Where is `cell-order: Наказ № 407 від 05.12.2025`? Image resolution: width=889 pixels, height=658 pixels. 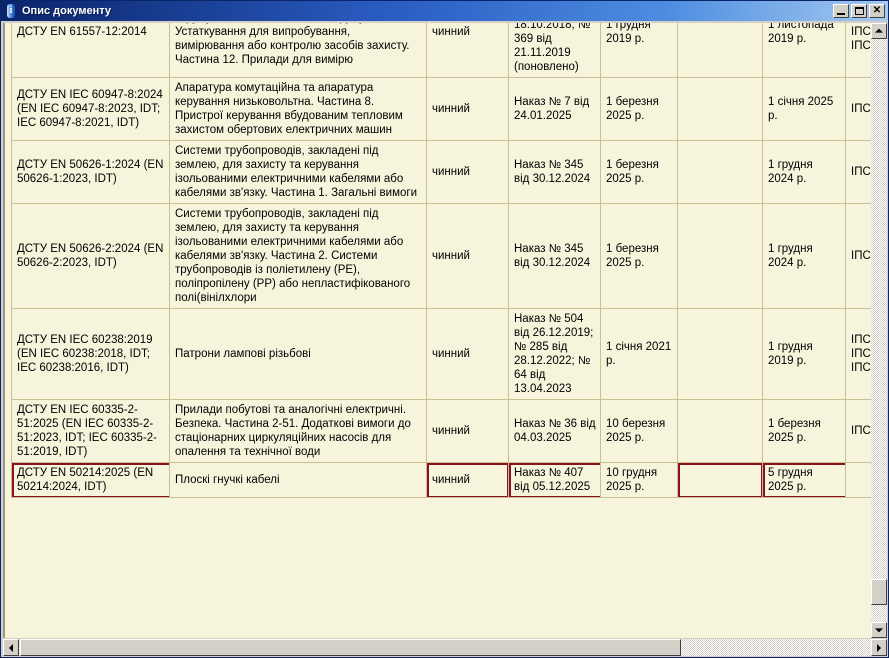 cell-order: Наказ № 407 від 05.12.2025 is located at coordinates (554, 480).